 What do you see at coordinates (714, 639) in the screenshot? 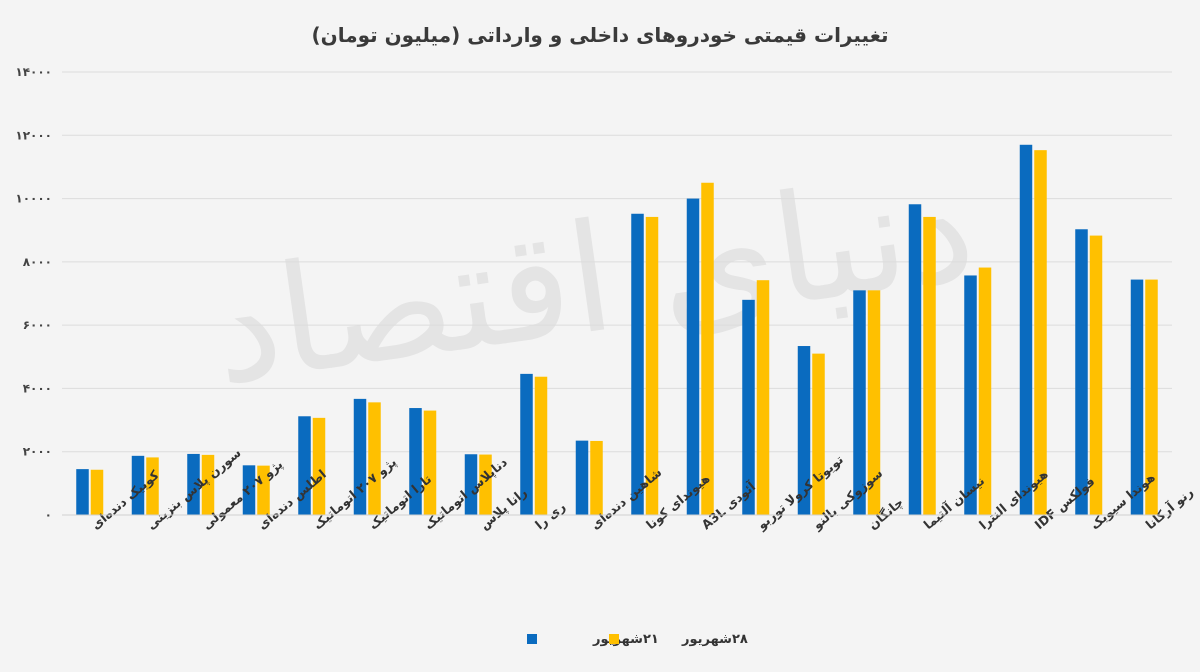
I see `legend-label: ۲۸شهریور` at bounding box center [714, 639].